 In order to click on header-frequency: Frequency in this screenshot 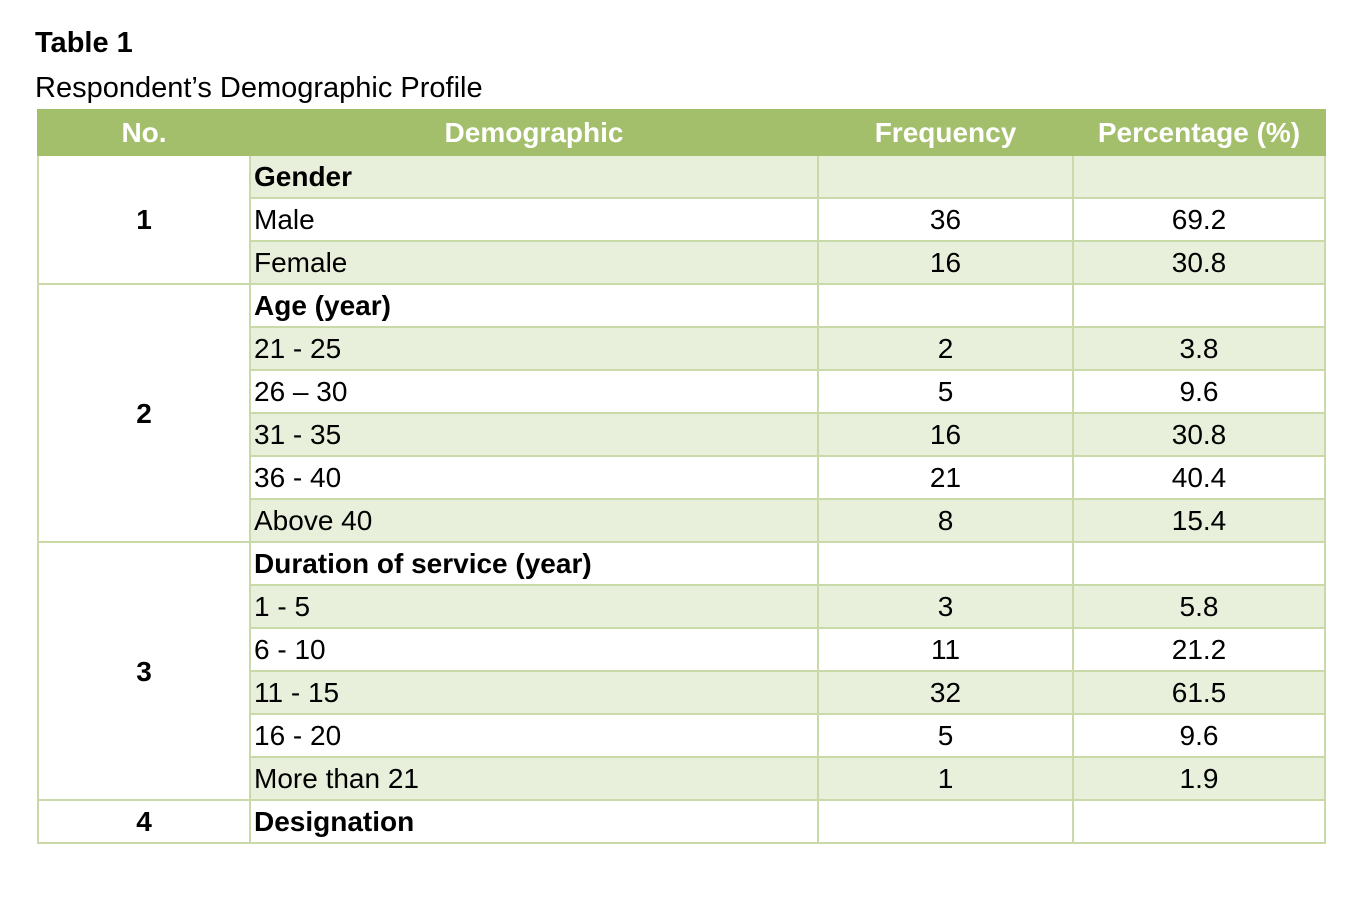, I will do `click(945, 132)`.